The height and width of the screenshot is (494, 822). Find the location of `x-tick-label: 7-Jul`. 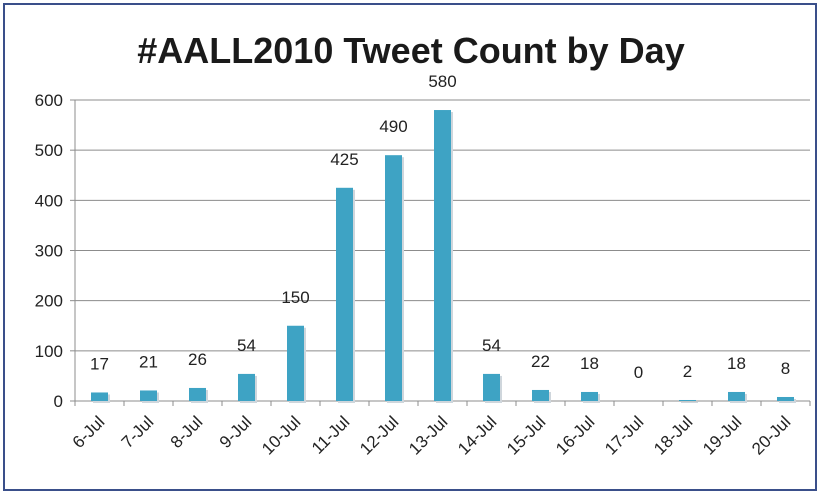

x-tick-label: 7-Jul is located at coordinates (137, 431).